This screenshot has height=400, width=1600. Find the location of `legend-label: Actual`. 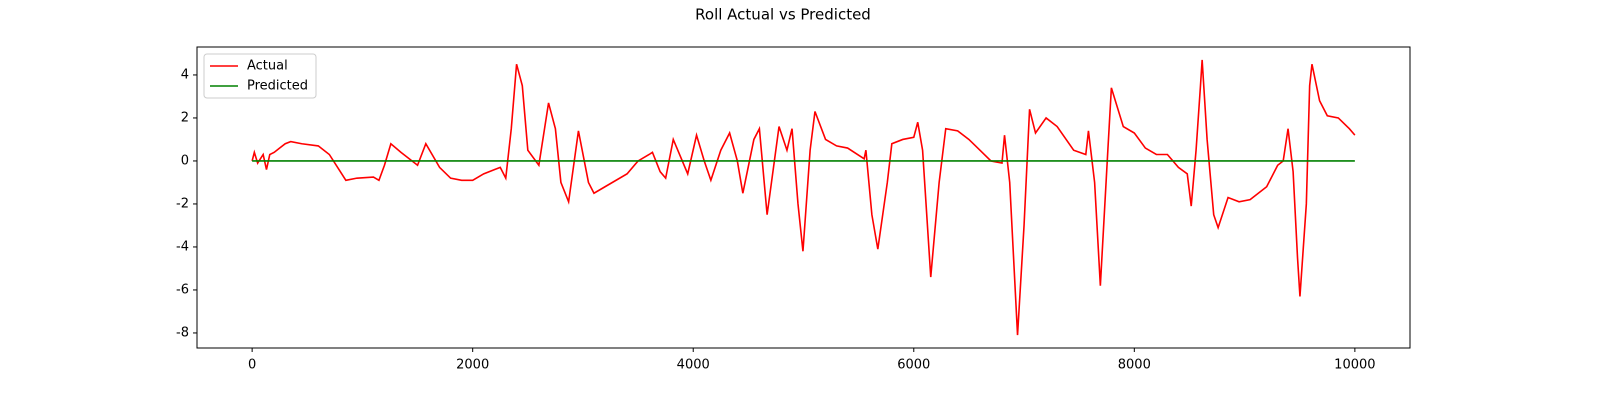

legend-label: Actual is located at coordinates (267, 66).